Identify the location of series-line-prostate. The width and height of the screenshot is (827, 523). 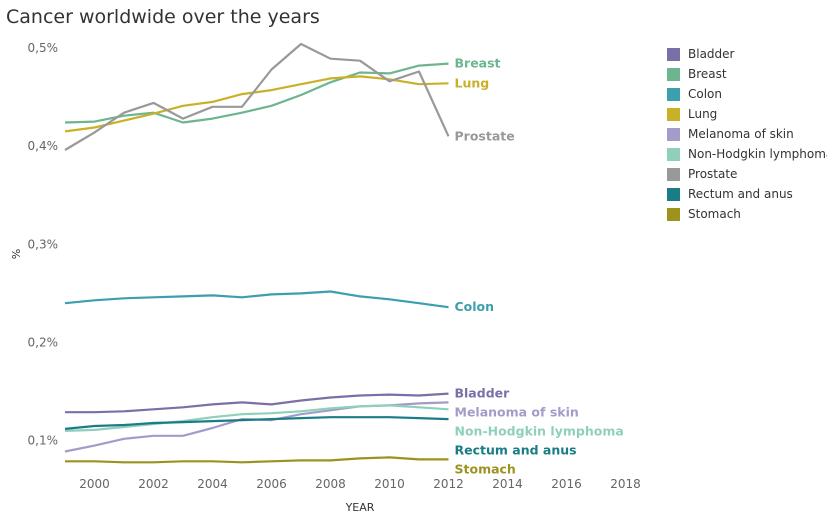
(257, 96).